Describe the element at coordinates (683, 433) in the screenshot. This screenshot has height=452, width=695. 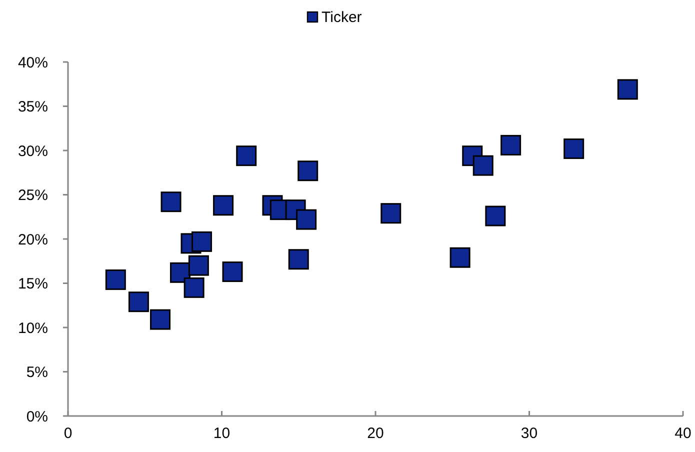
I see `x-tick-label: 40` at that location.